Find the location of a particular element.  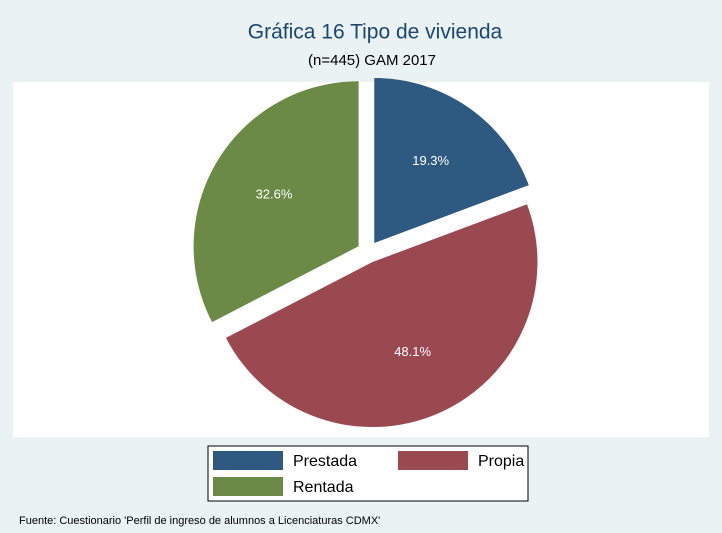

slice-label: 32.6% is located at coordinates (274, 193).